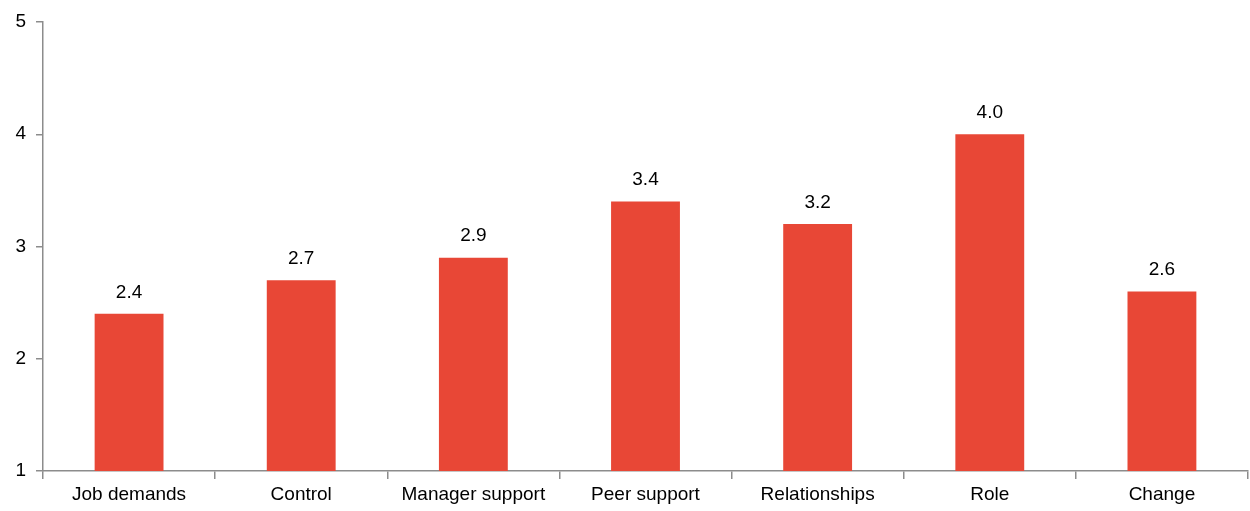 The width and height of the screenshot is (1250, 511). What do you see at coordinates (646, 179) in the screenshot?
I see `data-label: 3.4` at bounding box center [646, 179].